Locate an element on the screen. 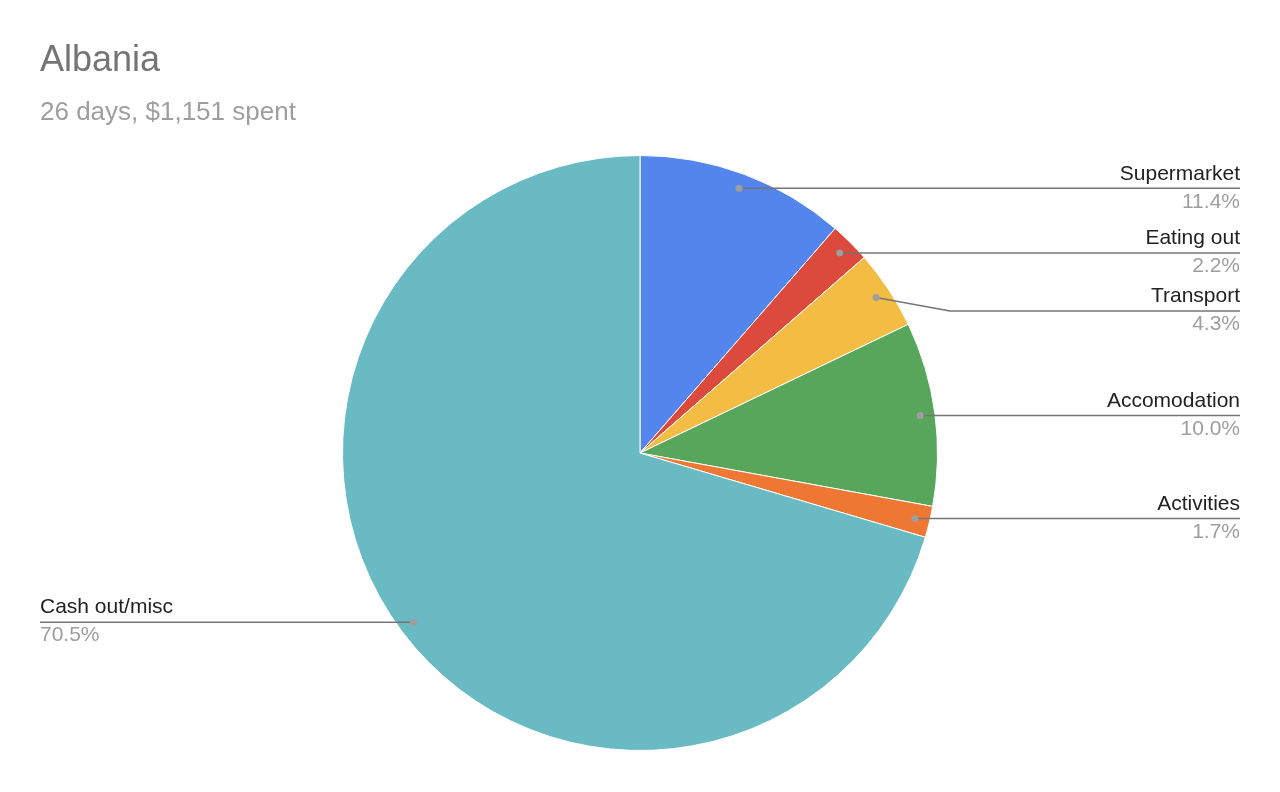 Image resolution: width=1280 pixels, height=792 pixels. chart-subtitle: 26 days, $1,151 spent is located at coordinates (168, 111).